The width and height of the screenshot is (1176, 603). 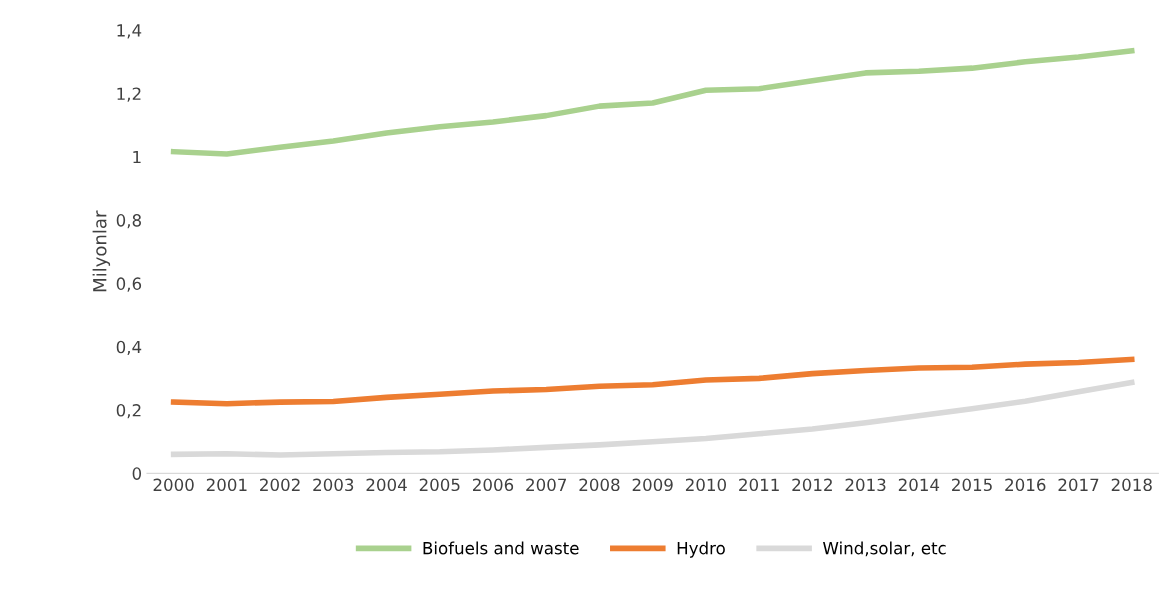 I want to click on x-tick-label: 2012, so click(x=812, y=485).